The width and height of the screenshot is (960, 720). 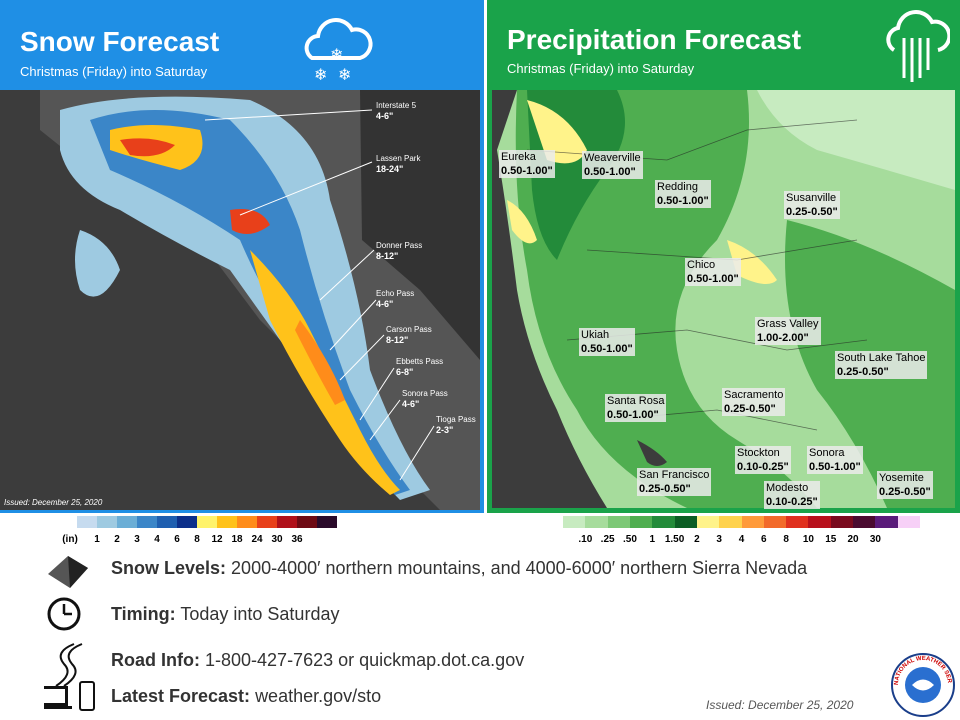 I want to click on info-row: Timing: Today into Saturday, so click(x=225, y=614).